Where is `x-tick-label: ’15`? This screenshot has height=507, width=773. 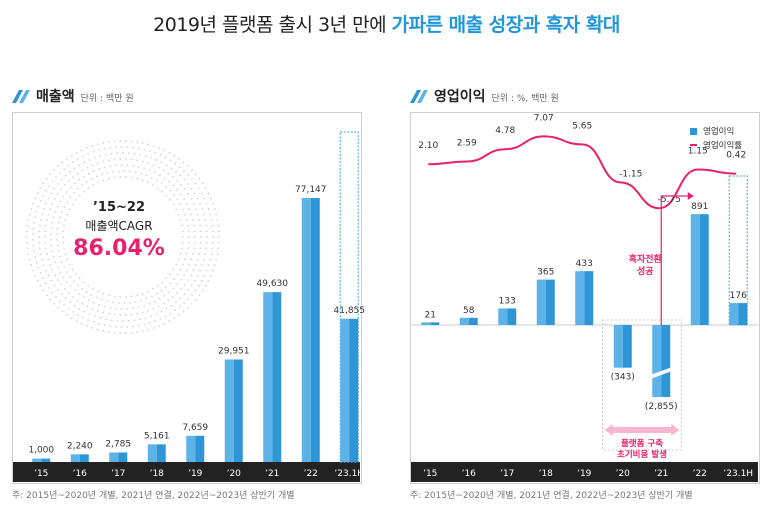 x-tick-label: ’15 is located at coordinates (41, 474).